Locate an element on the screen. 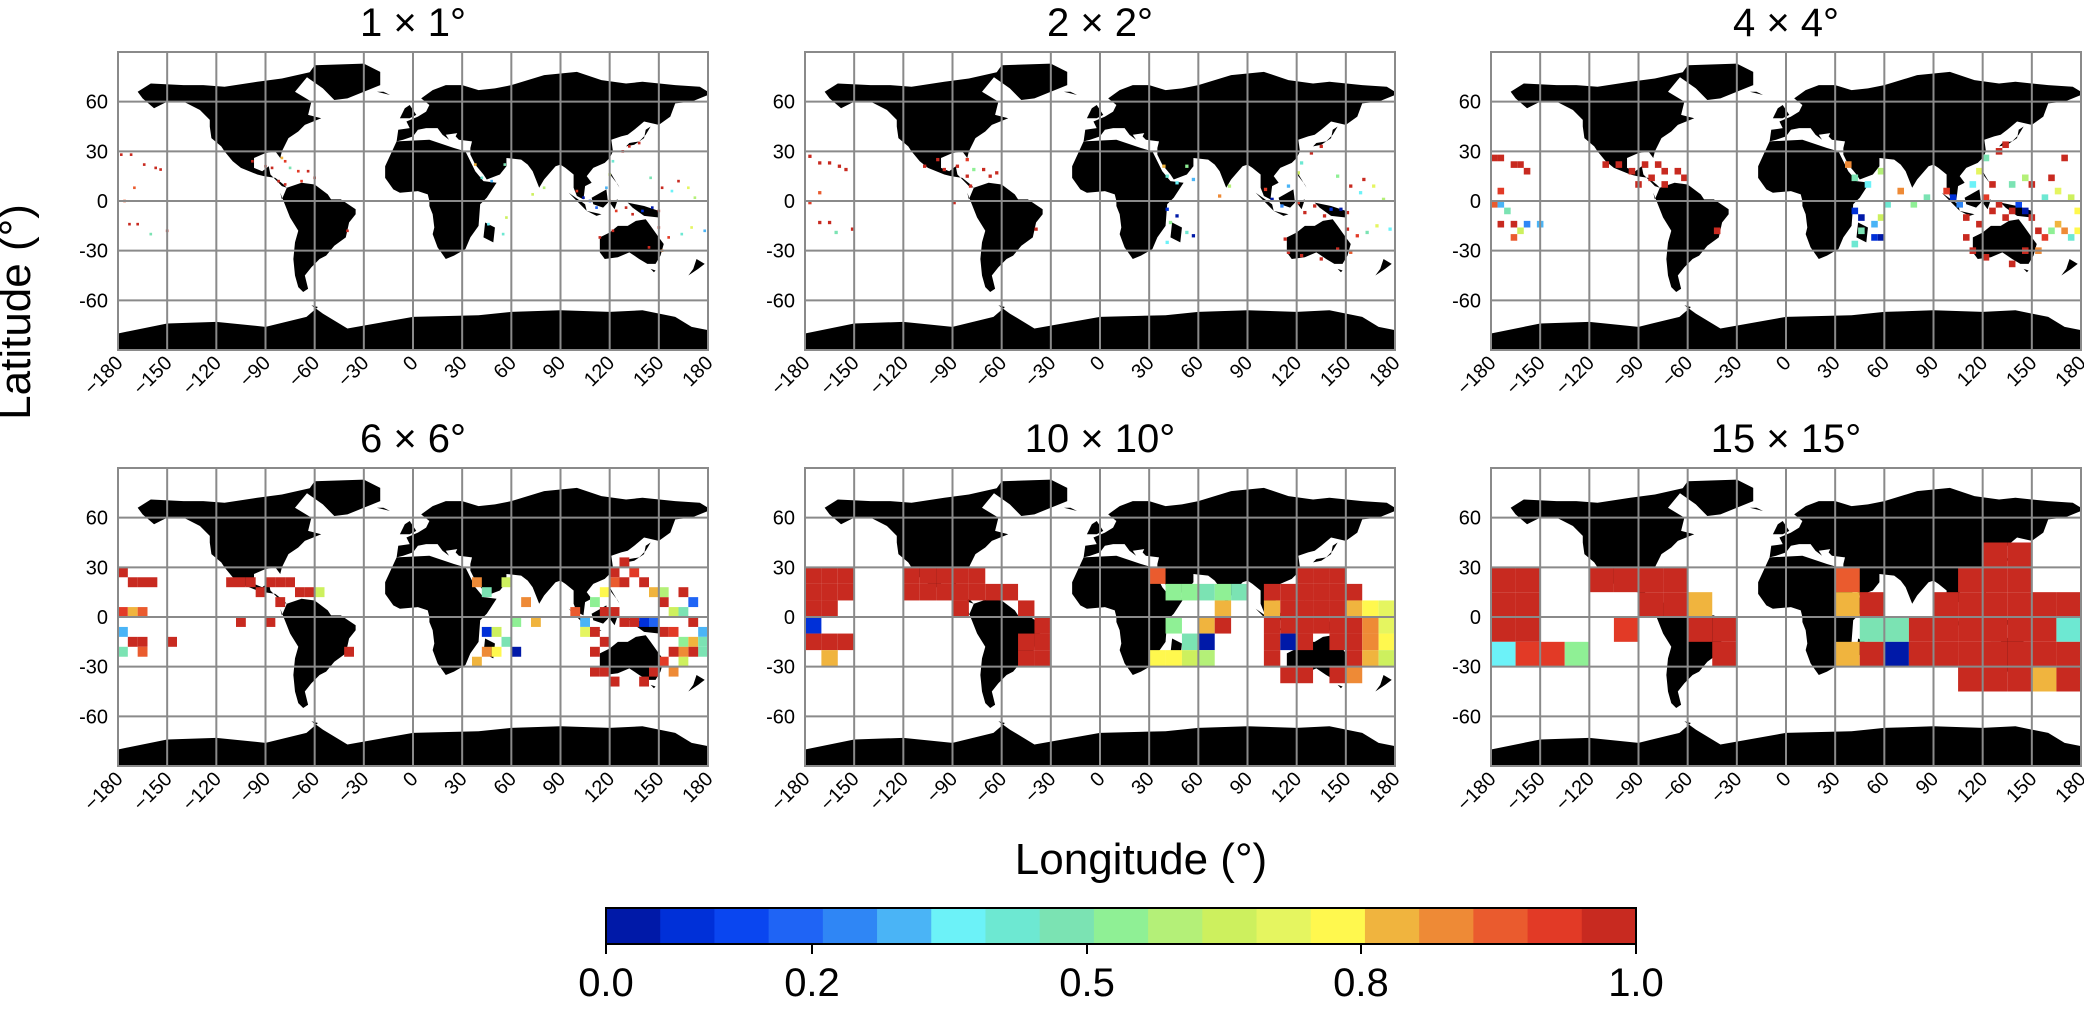  lon-tick-label: 0 is located at coordinates (1097, 779).